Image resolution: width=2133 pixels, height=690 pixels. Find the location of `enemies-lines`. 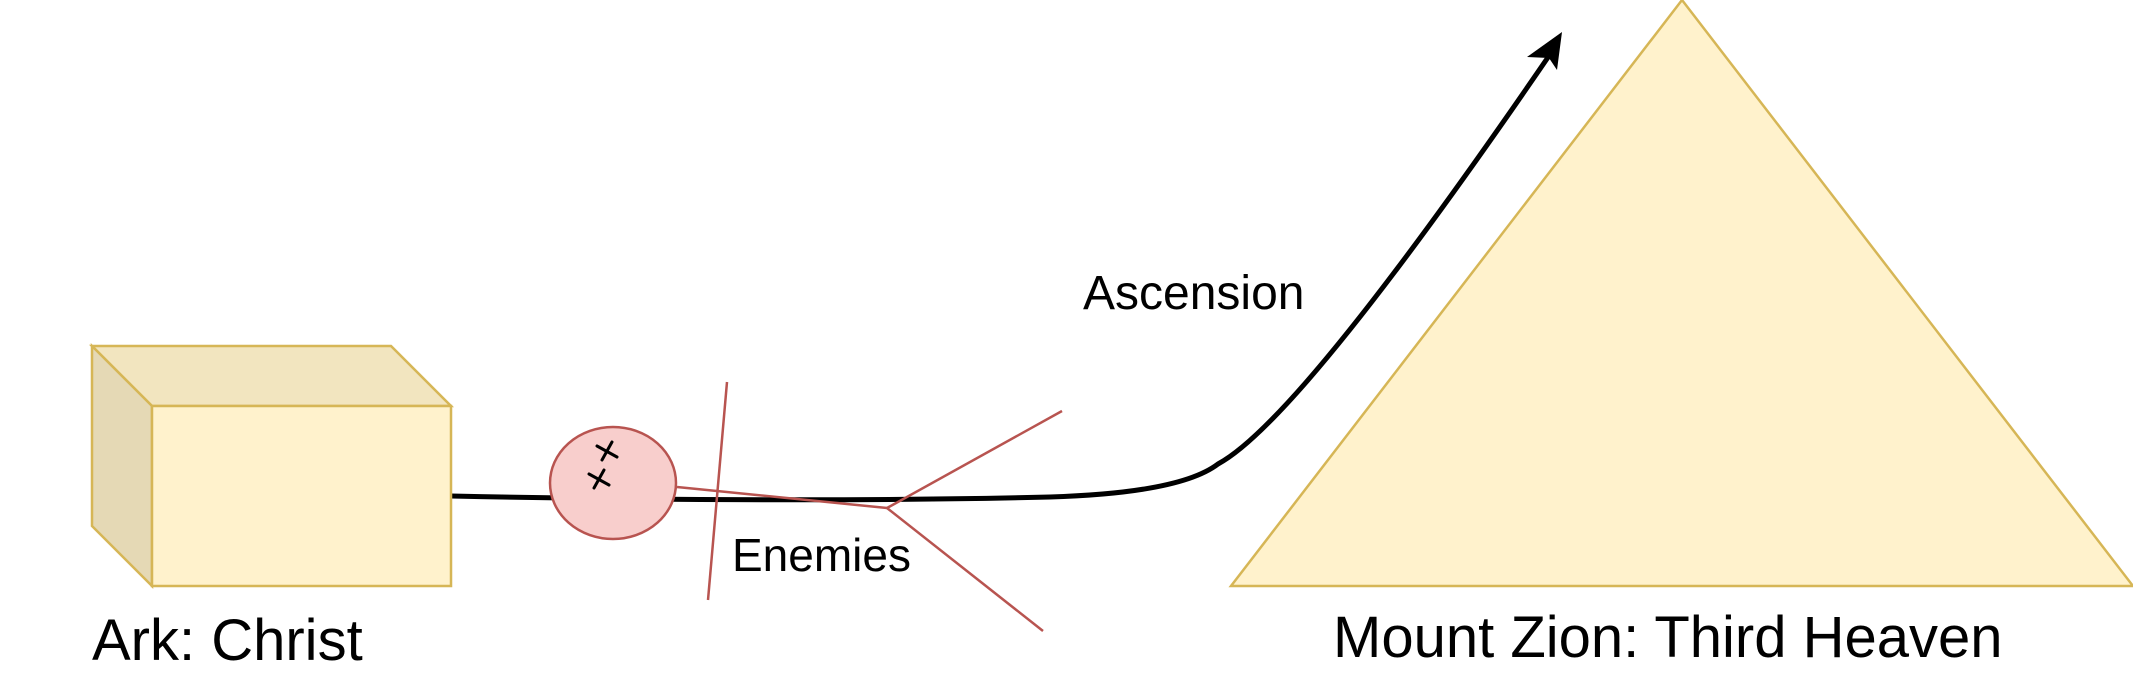

enemies-lines is located at coordinates (869, 506).